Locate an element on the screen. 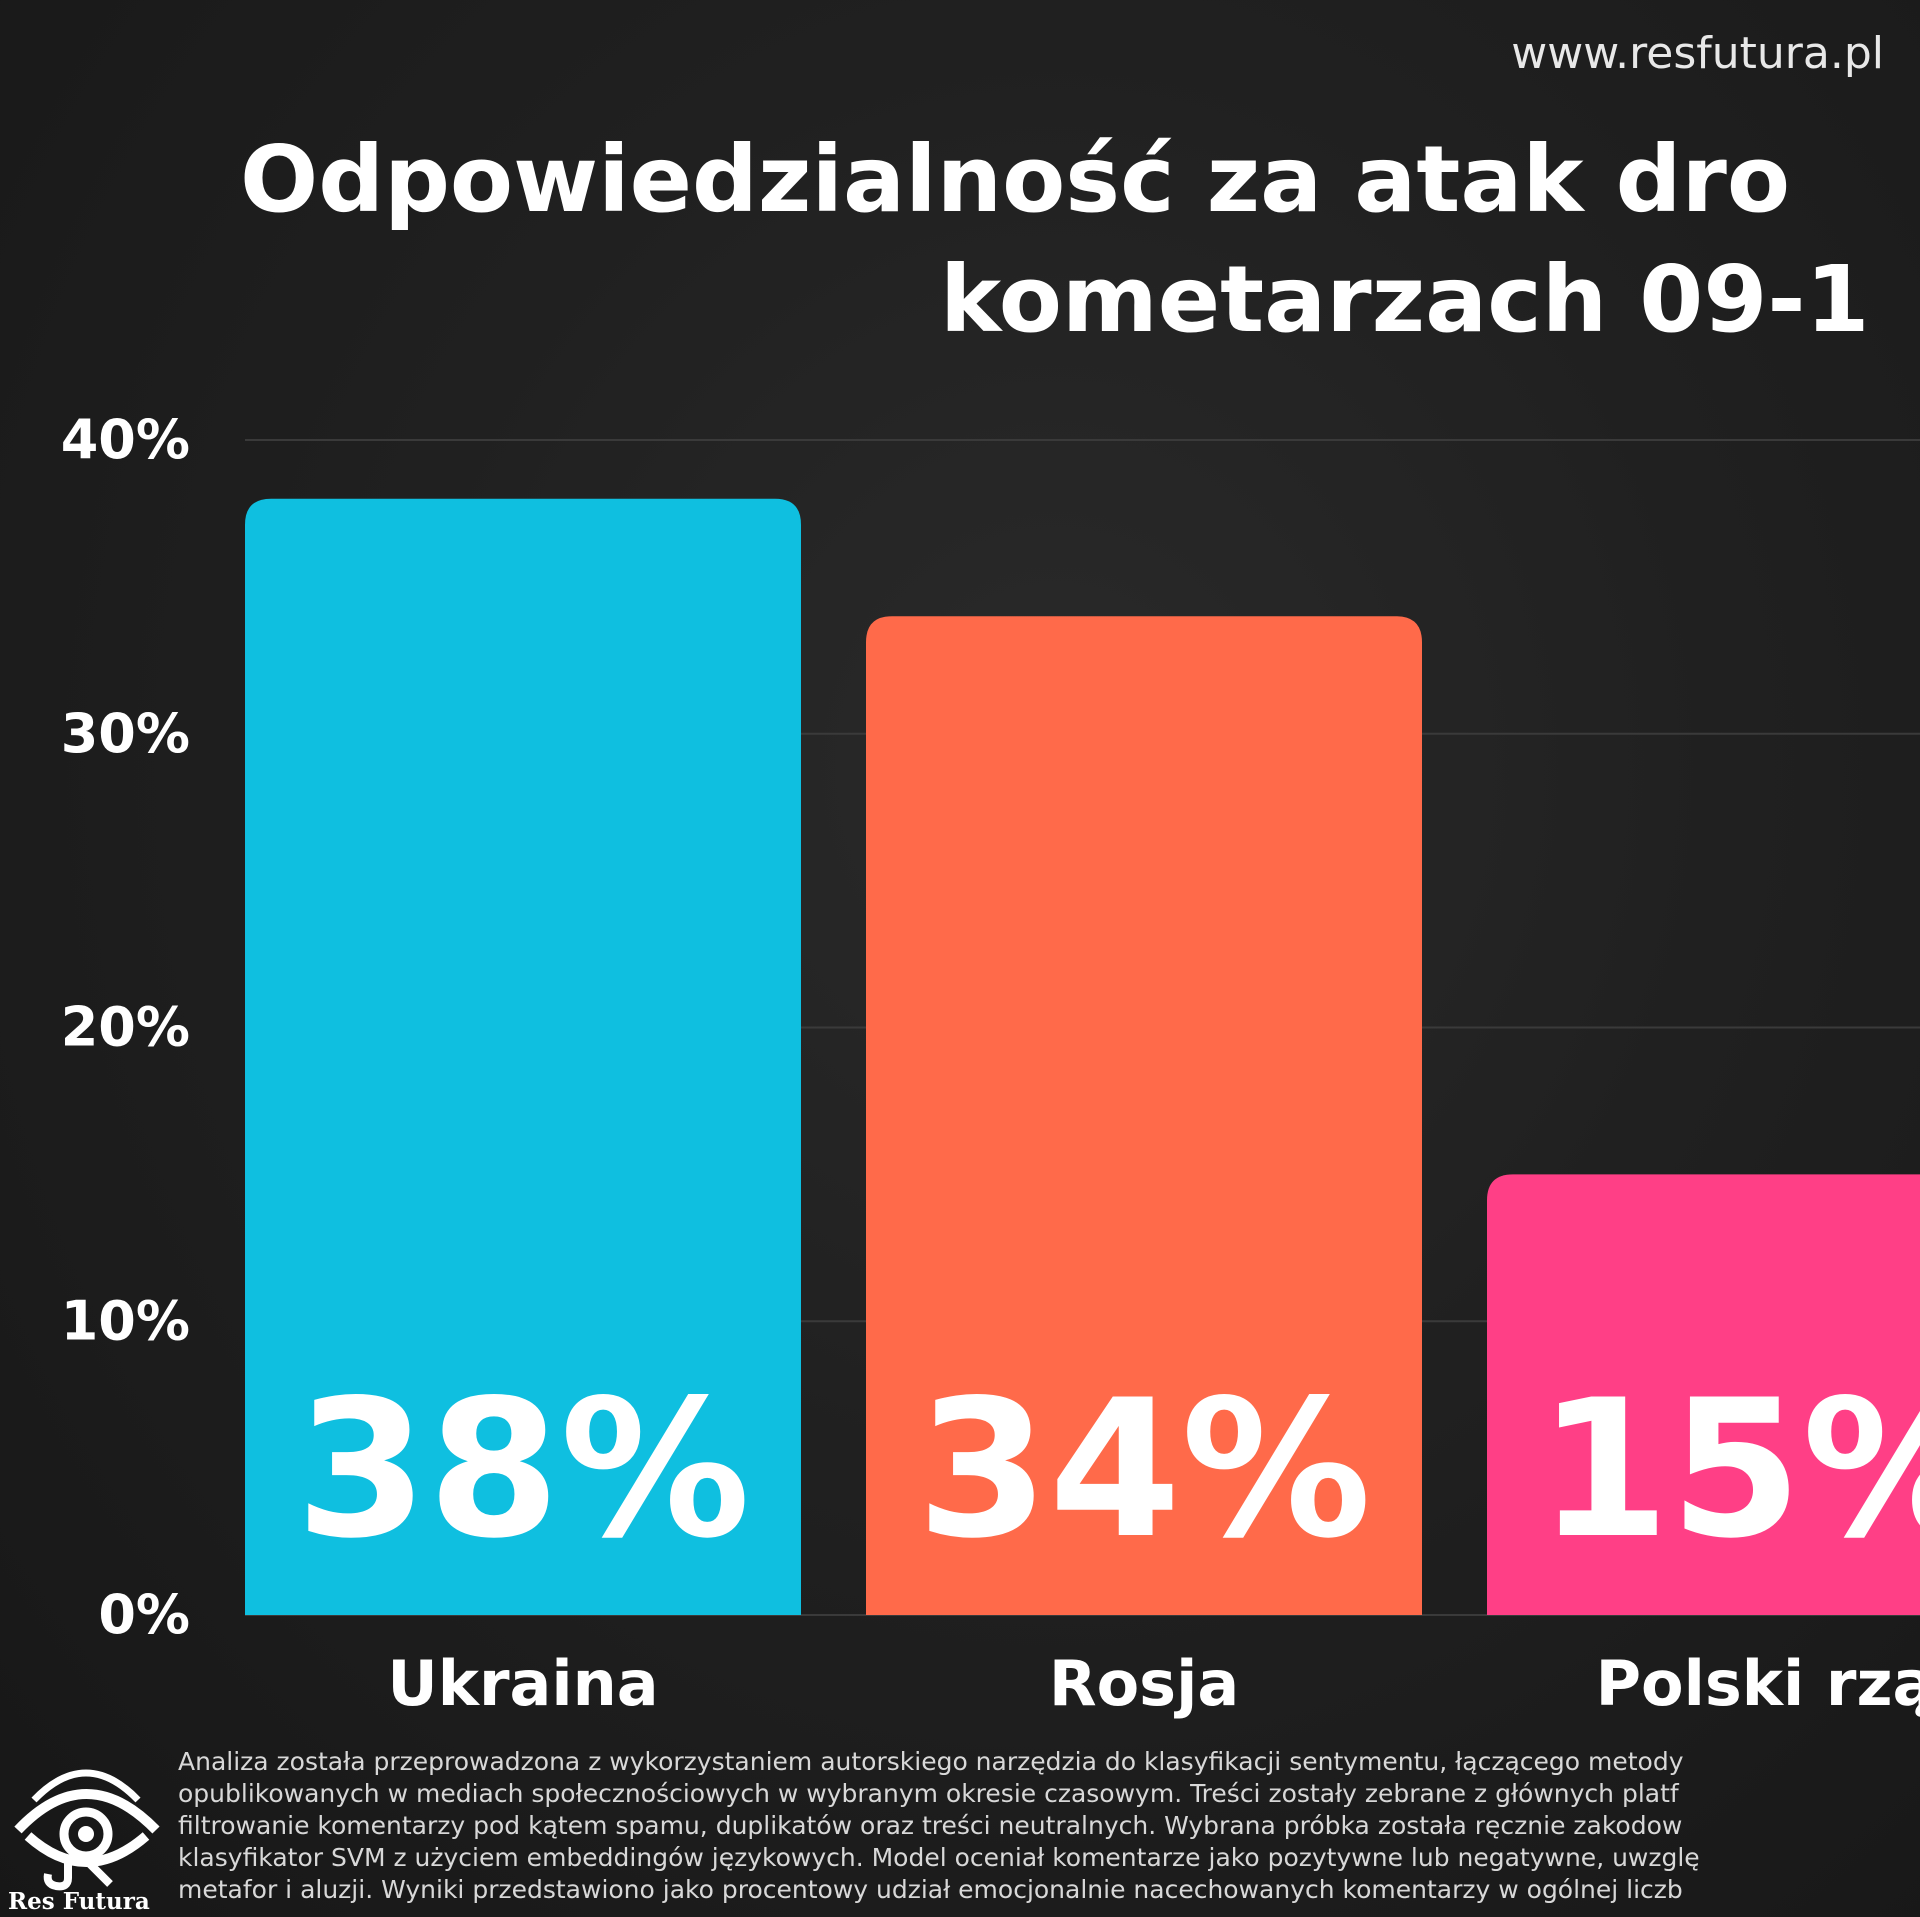  x-axis-labels: Ukraina Rosja Polski rzą is located at coordinates (1153, 1683).